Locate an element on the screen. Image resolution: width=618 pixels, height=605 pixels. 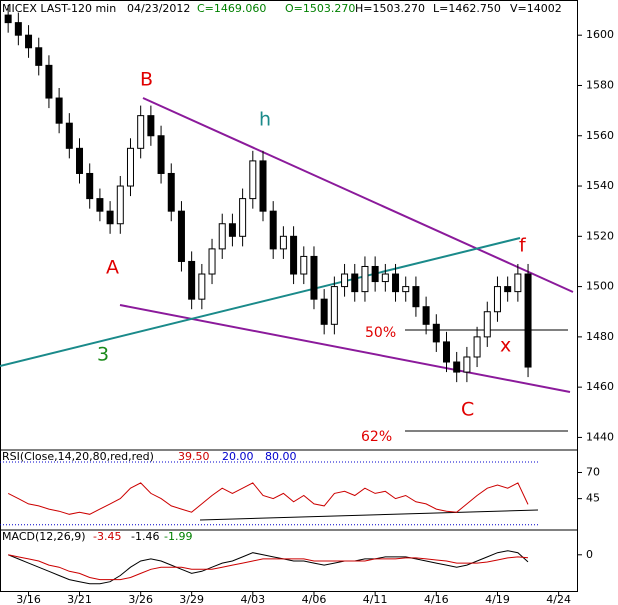
rsi-header: 39.50 is located at coordinates (194, 456).